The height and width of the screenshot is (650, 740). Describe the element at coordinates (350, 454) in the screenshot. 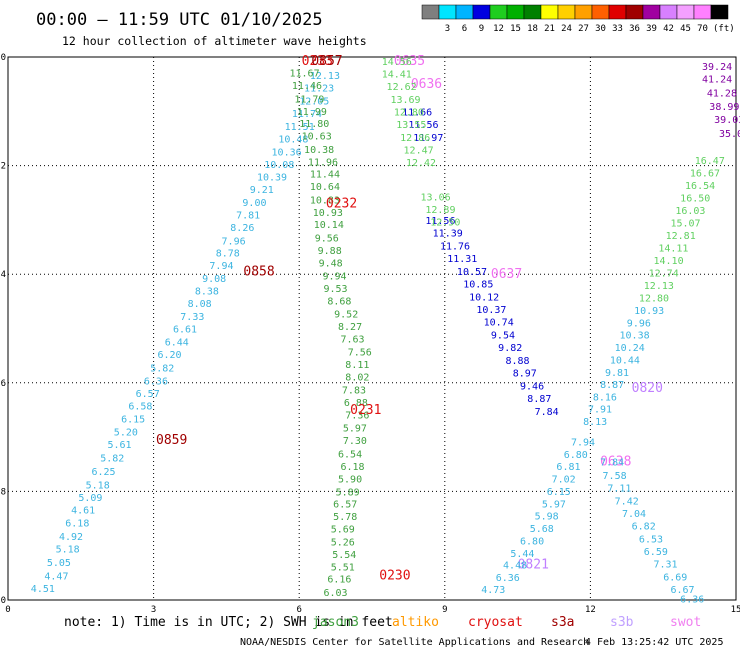

I see `wave-height-label: 6.54` at that location.